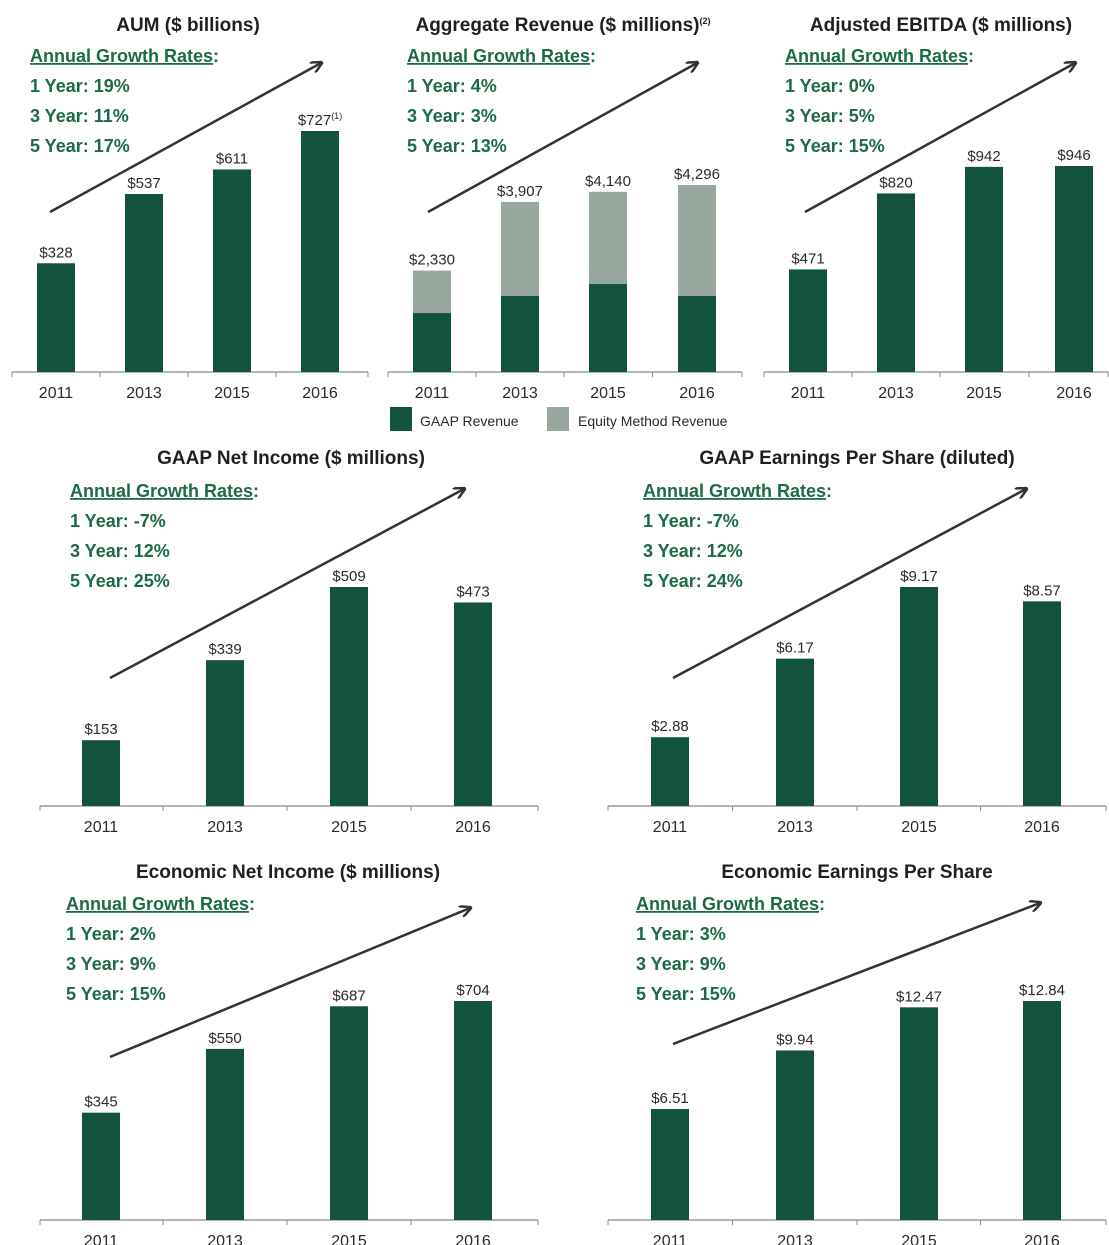  I want to click on legend-swatch-equity, so click(558, 419).